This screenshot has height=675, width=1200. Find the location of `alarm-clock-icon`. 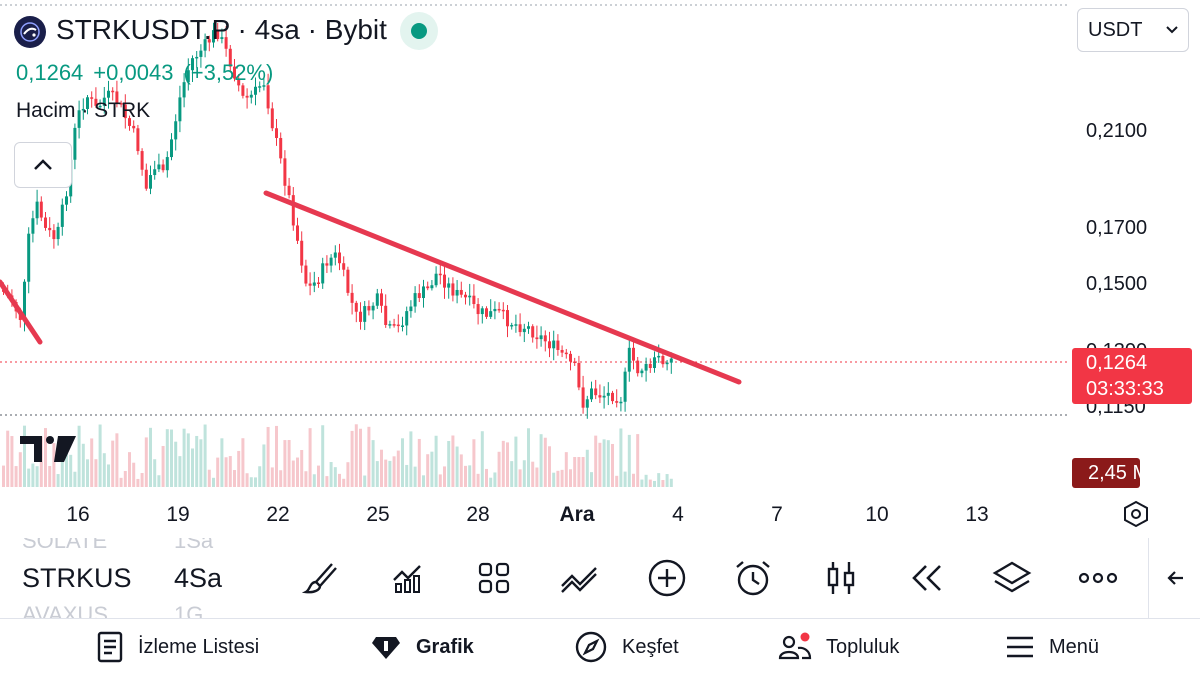

alarm-clock-icon is located at coordinates (753, 578).